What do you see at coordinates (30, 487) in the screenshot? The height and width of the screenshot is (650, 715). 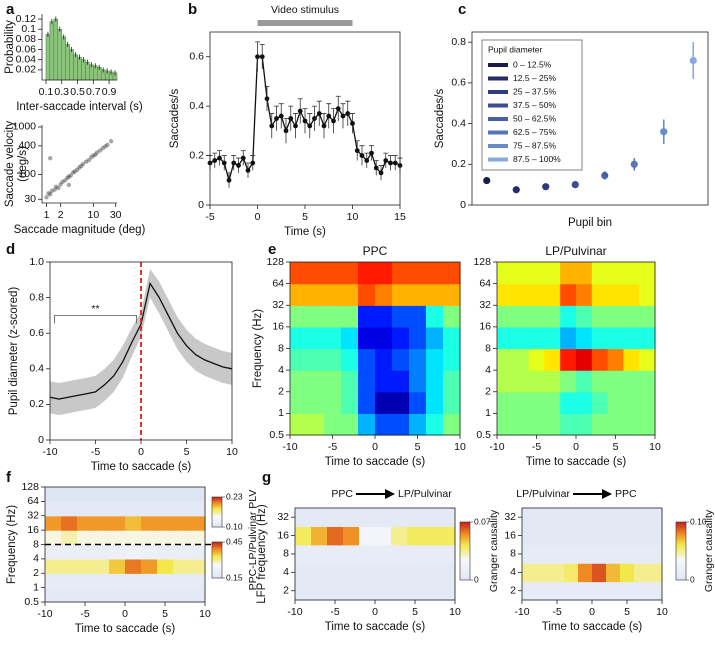 I see `y-tick-label: 128` at bounding box center [30, 487].